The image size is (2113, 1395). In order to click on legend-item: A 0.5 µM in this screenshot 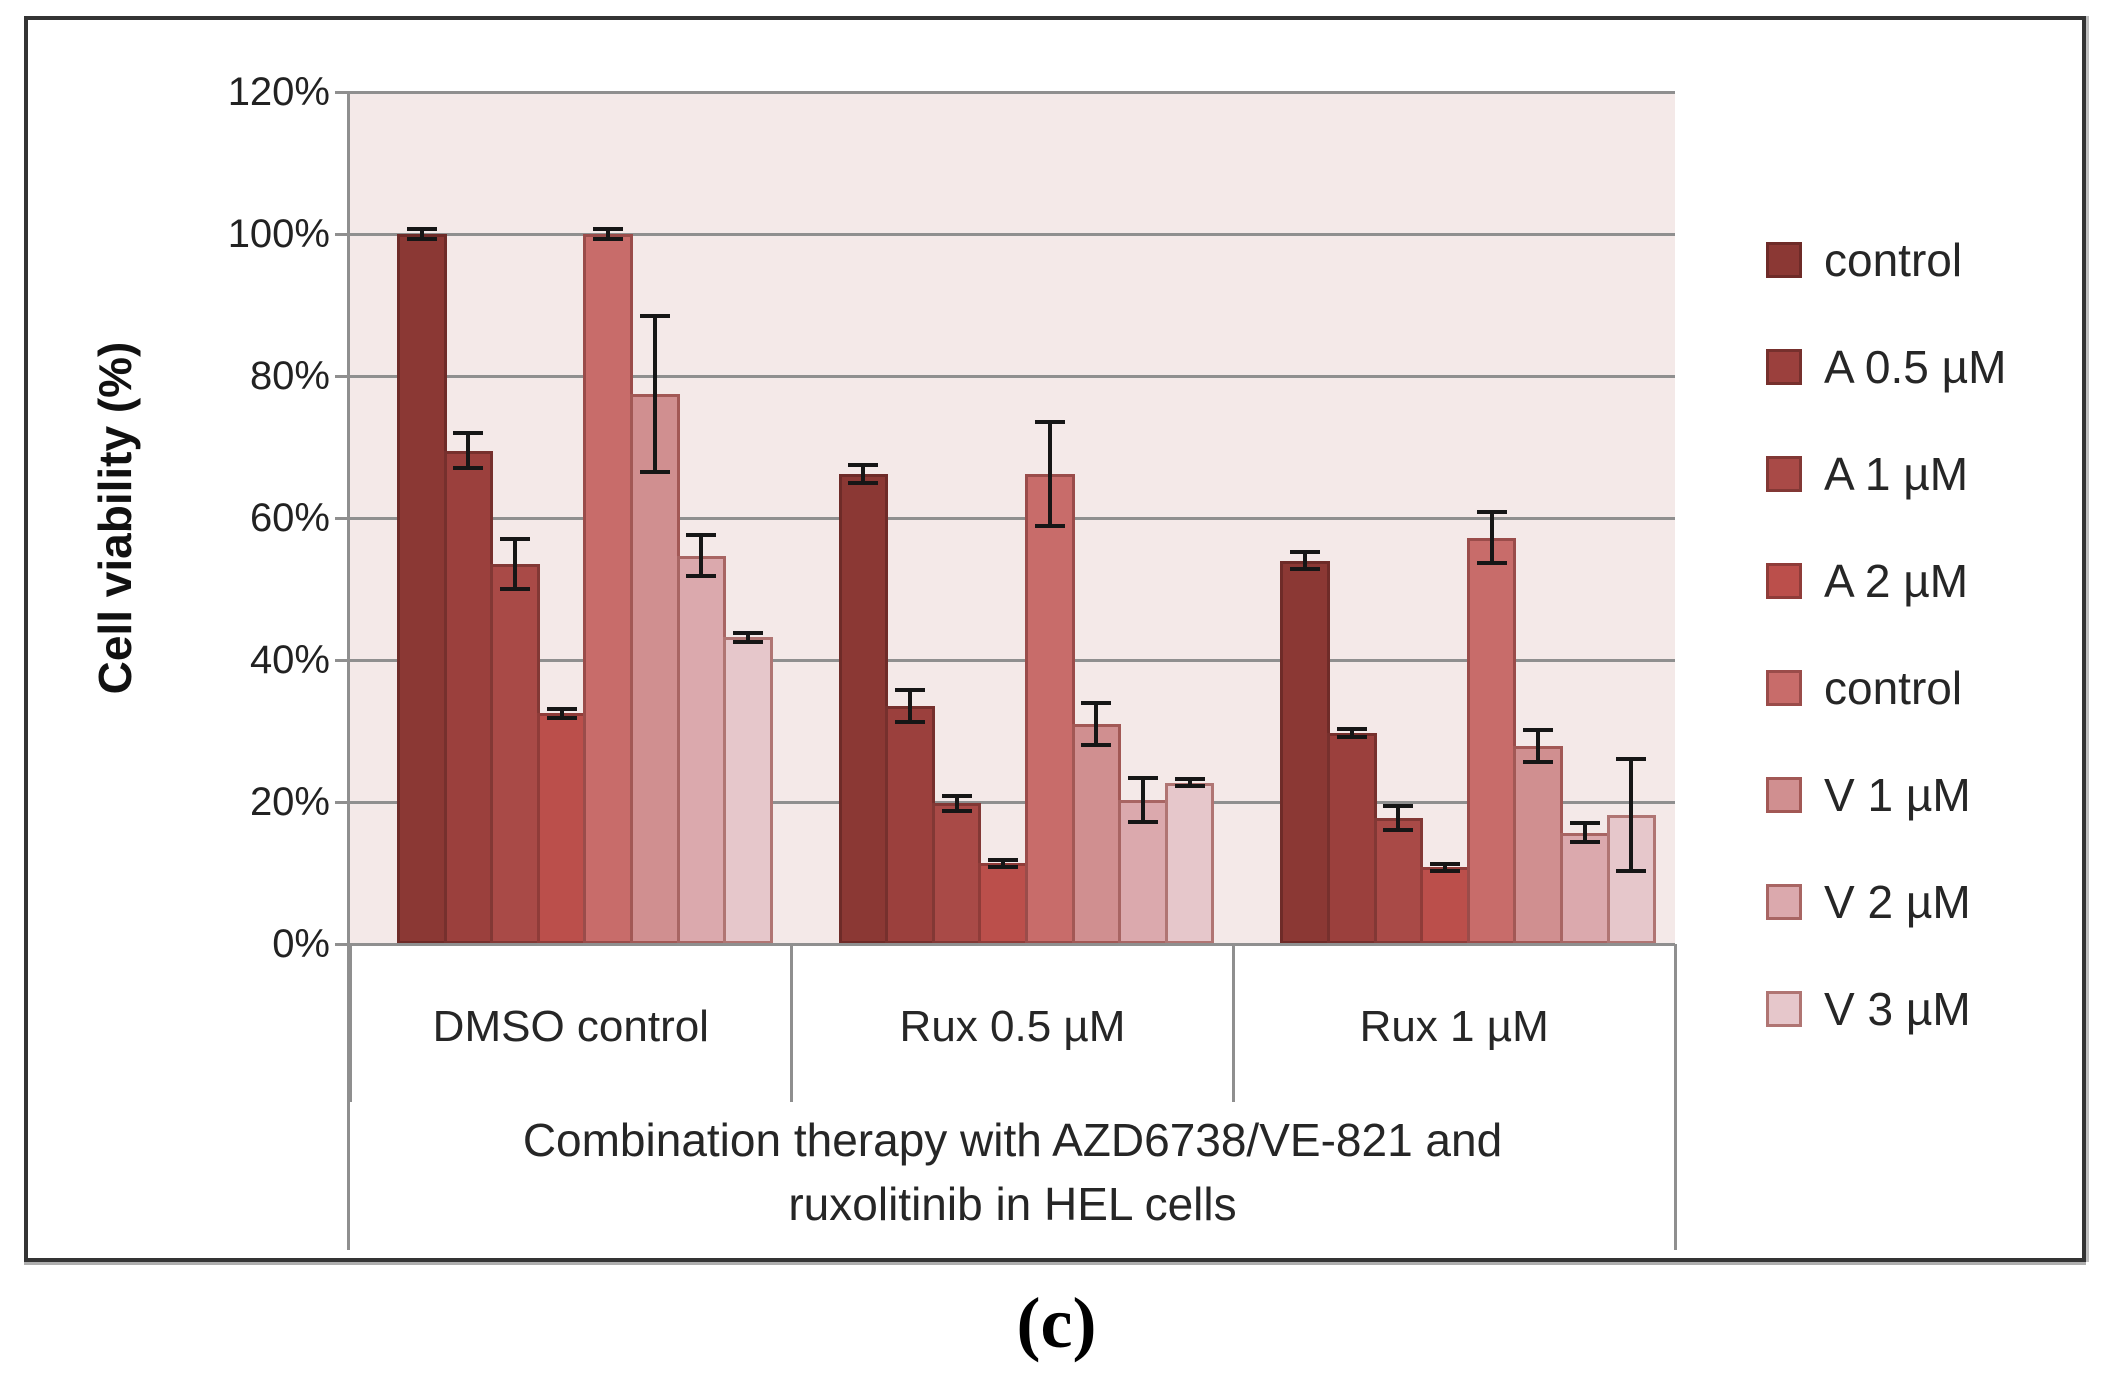, I will do `click(1886, 367)`.